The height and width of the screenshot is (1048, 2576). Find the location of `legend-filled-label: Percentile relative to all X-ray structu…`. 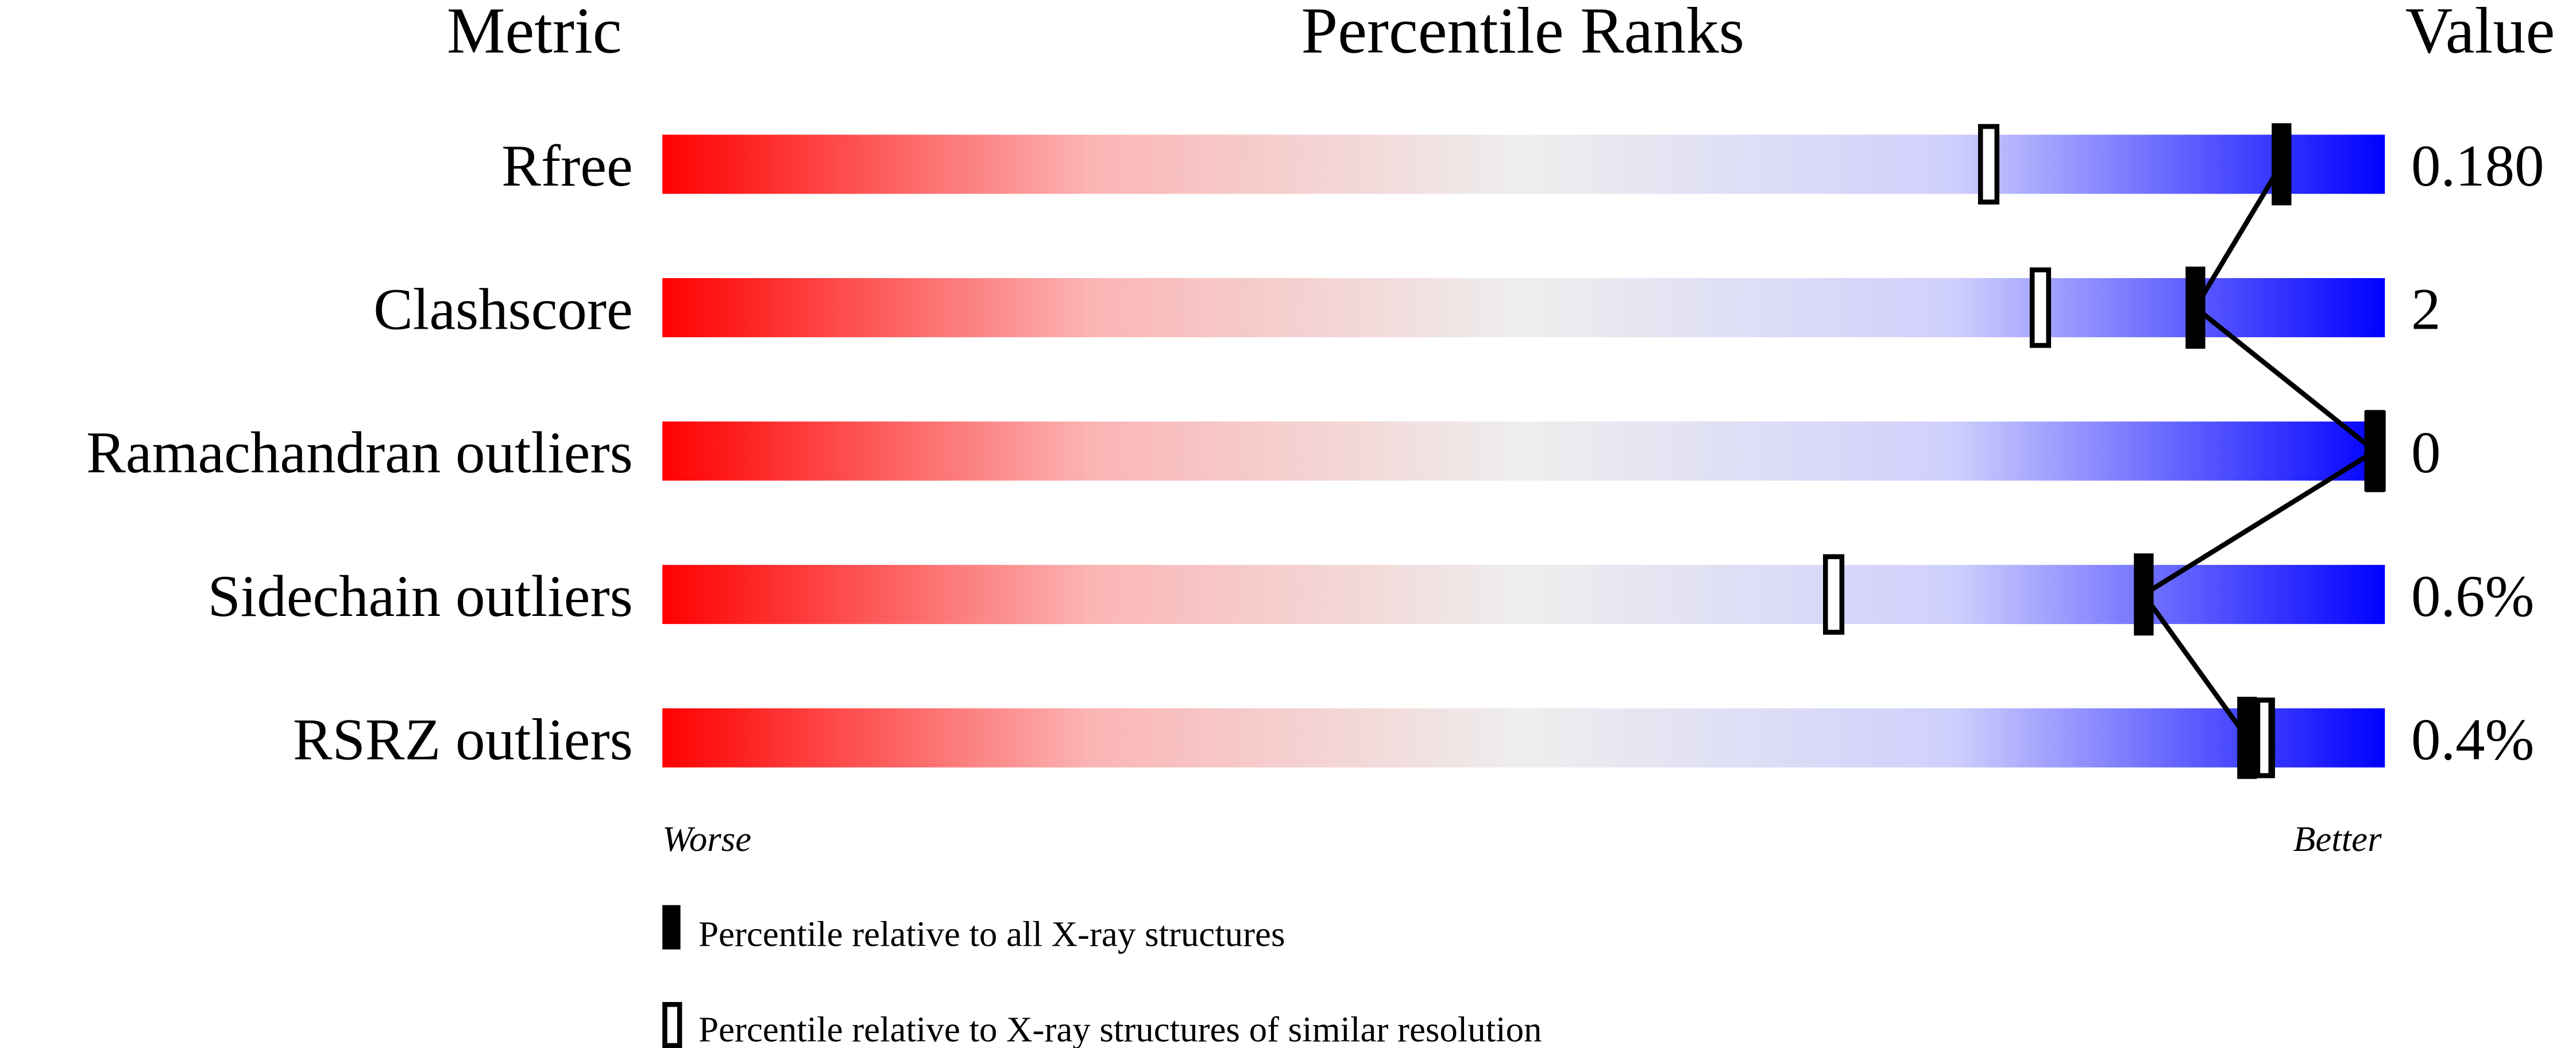

legend-filled-label: Percentile relative to all X-ray structu… is located at coordinates (991, 934).